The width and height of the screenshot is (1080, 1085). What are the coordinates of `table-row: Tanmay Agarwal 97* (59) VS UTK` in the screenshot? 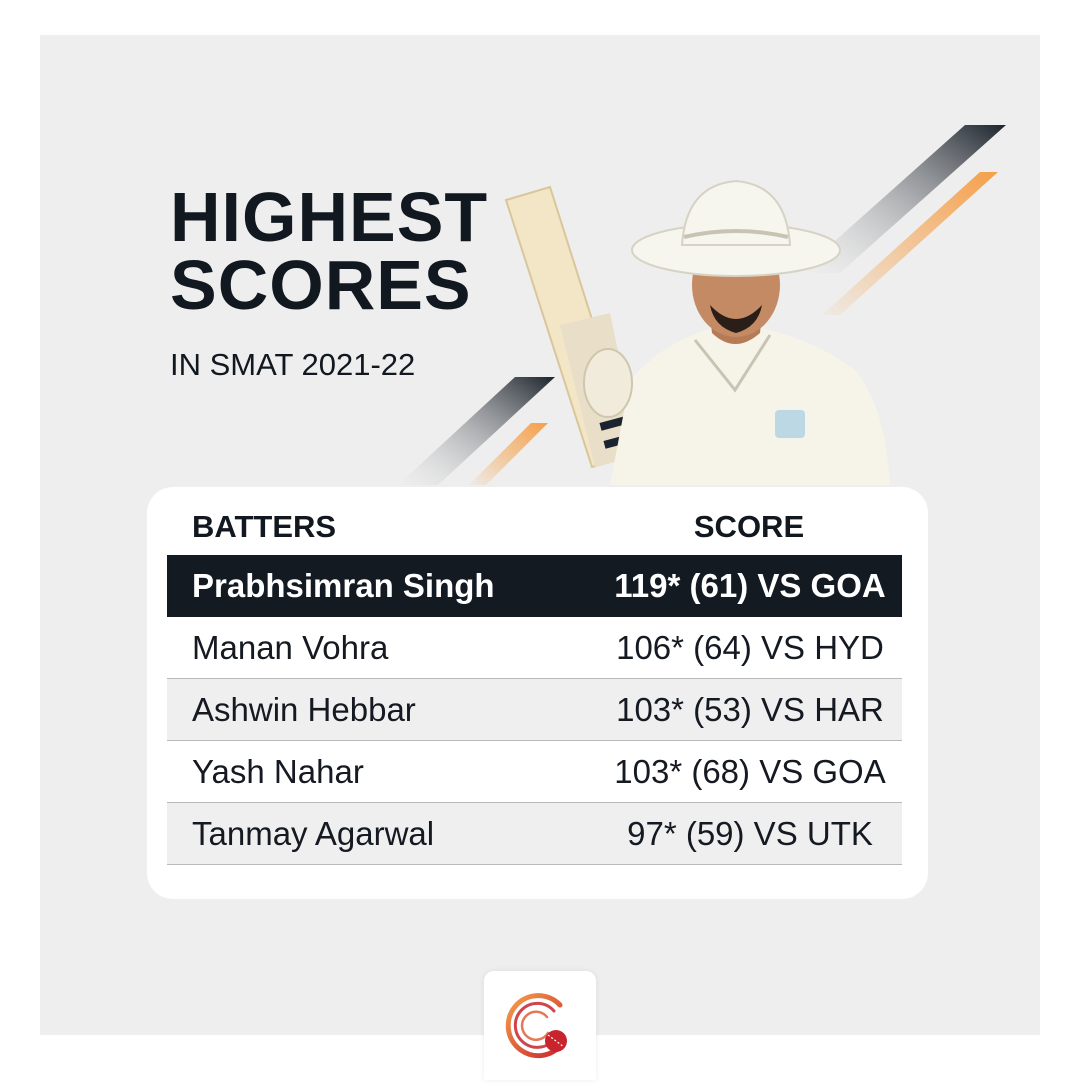 It's located at (534, 834).